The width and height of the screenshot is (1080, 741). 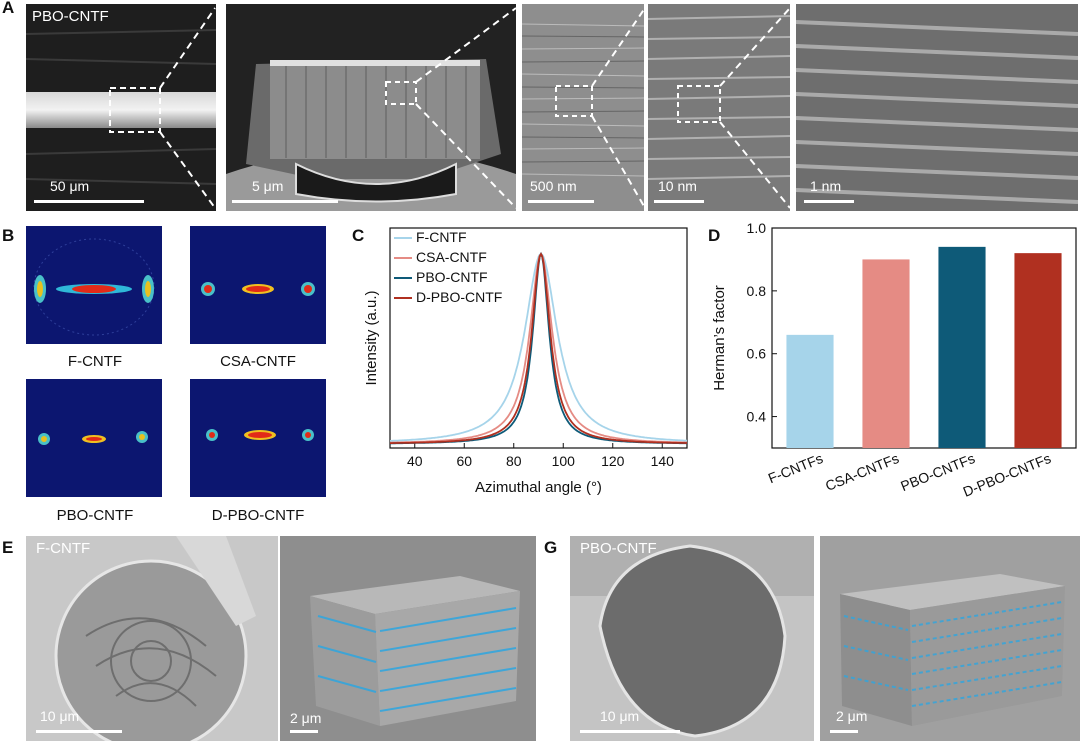 I want to click on scalebar-label: 50 μm, so click(x=70, y=186).